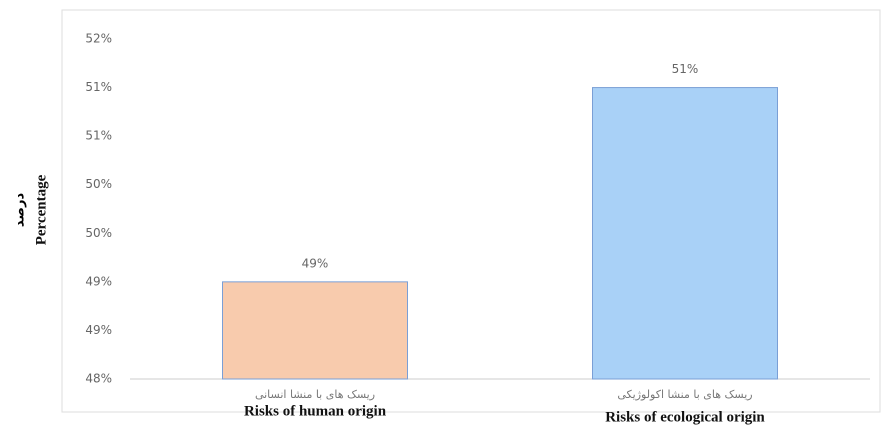 The image size is (888, 432). What do you see at coordinates (685, 69) in the screenshot?
I see `value-label: 51%` at bounding box center [685, 69].